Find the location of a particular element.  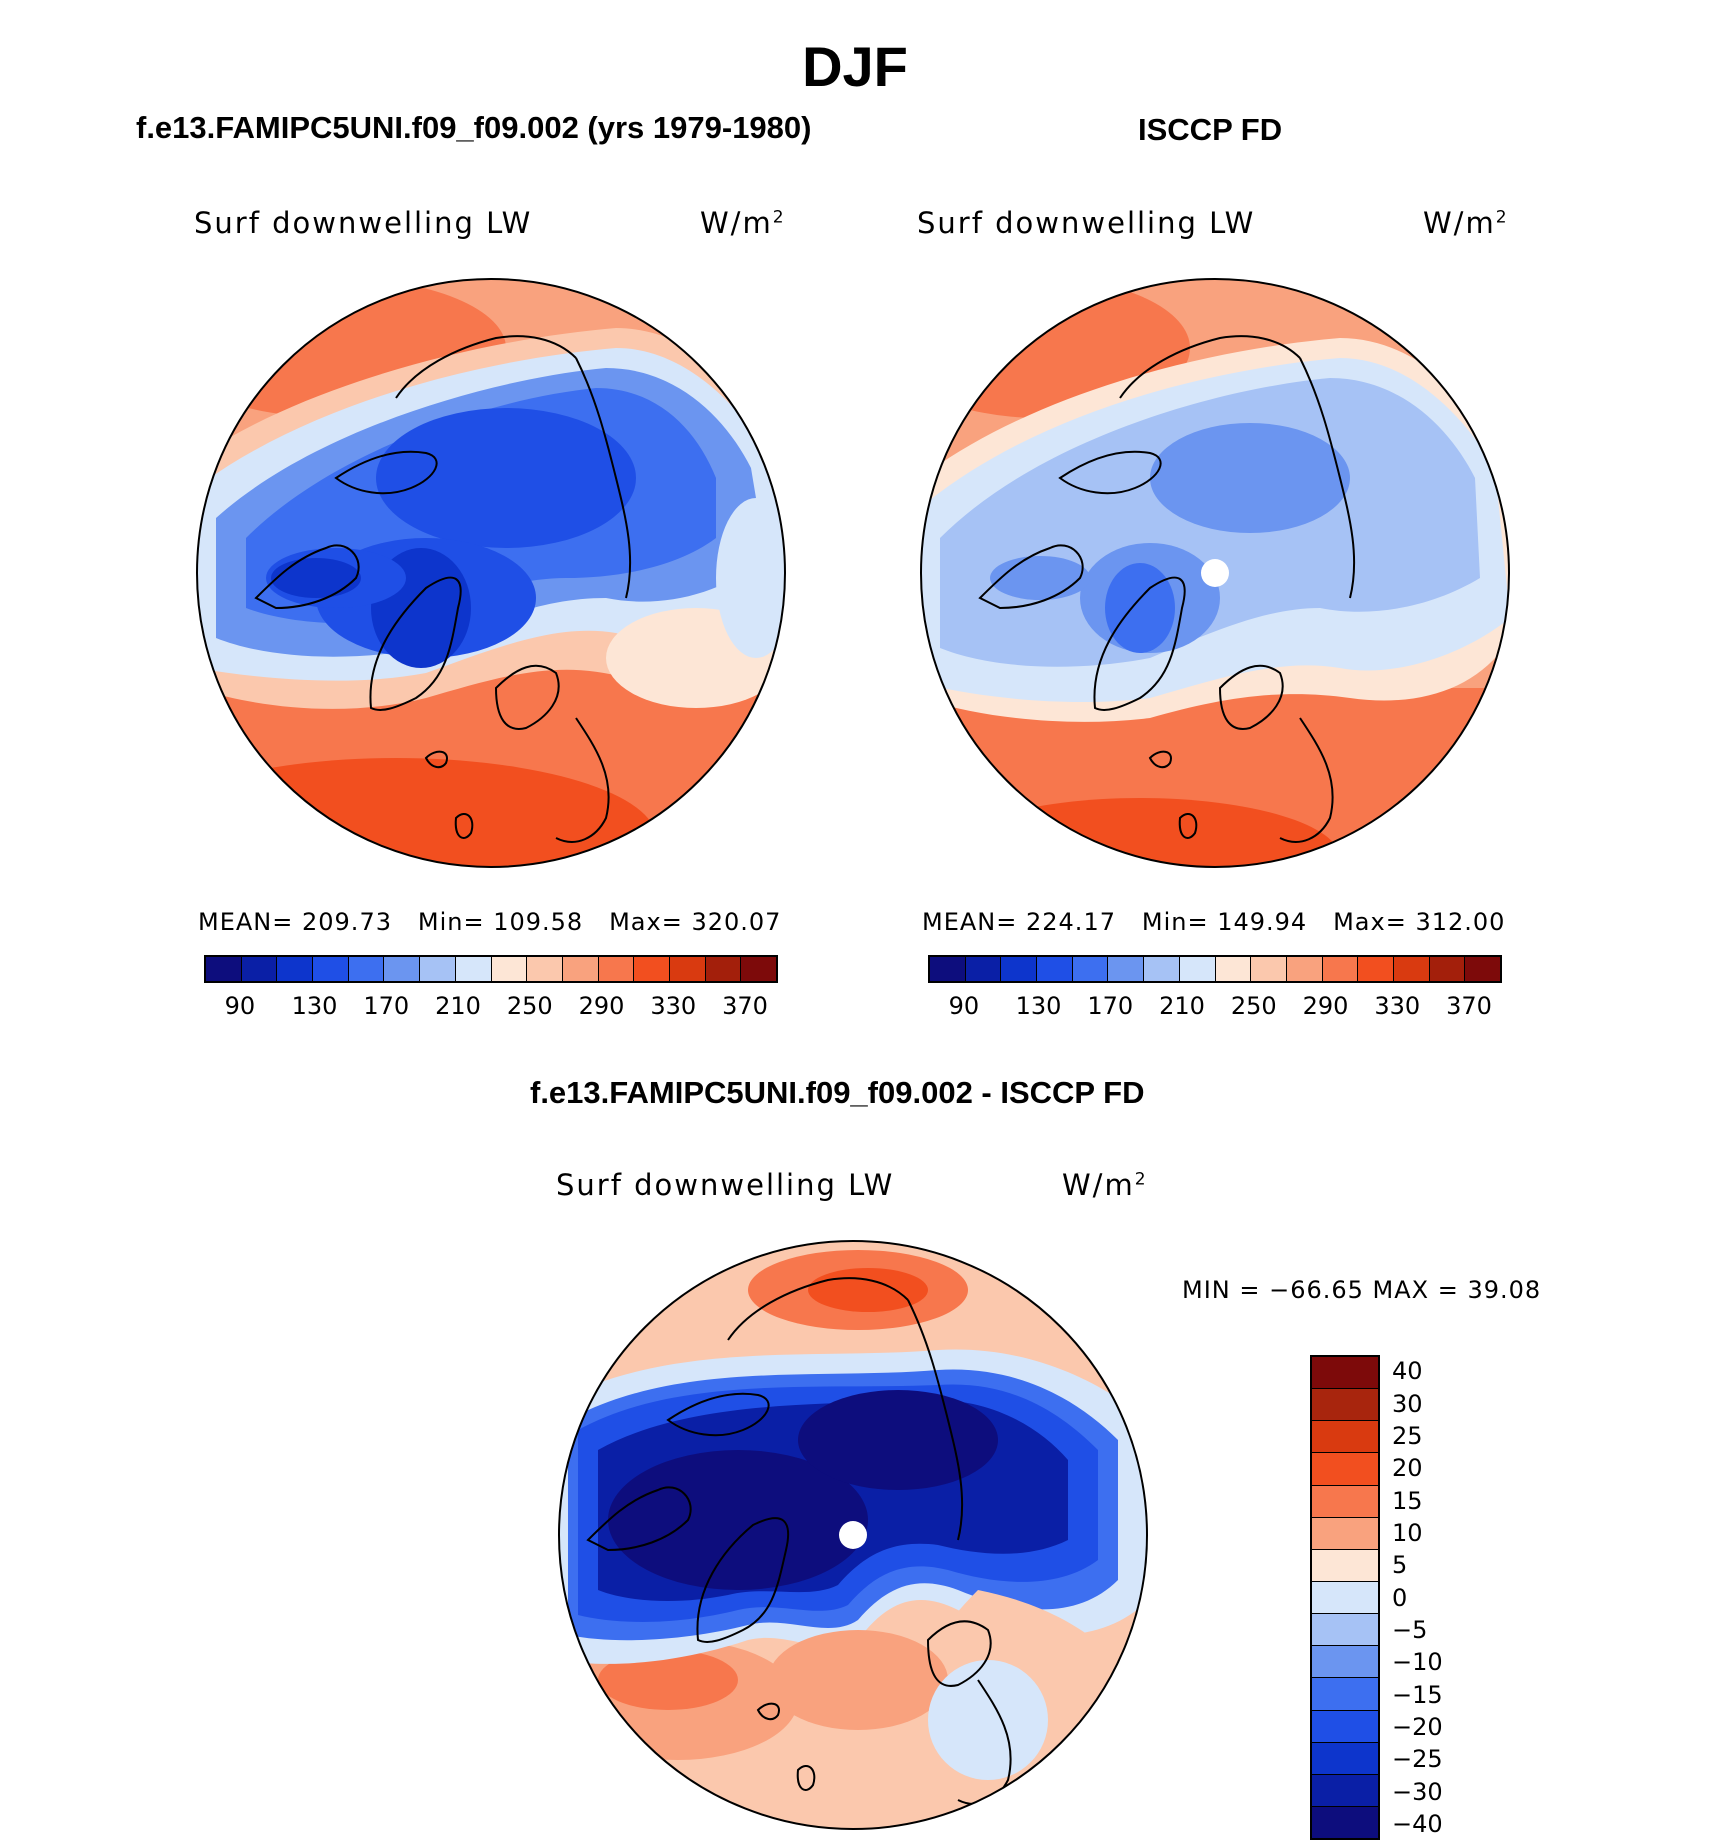

left-polar-map is located at coordinates (491, 573).